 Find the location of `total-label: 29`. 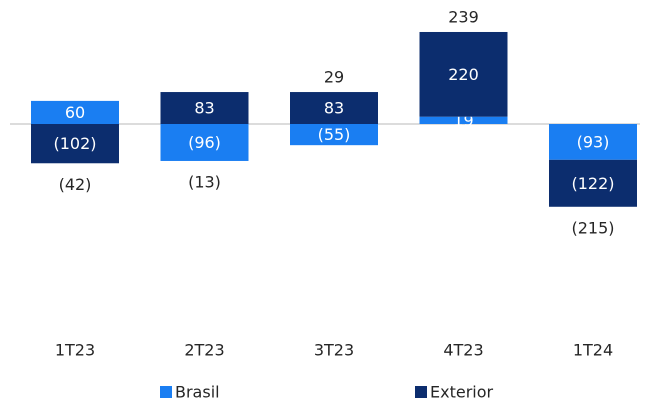

total-label: 29 is located at coordinates (334, 77).